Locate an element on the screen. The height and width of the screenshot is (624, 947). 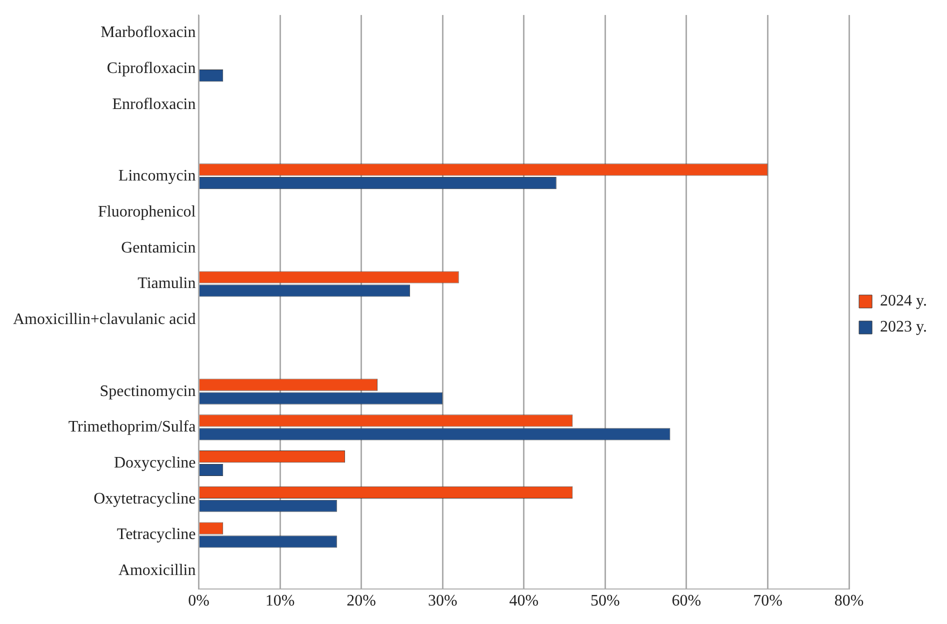
y-tick-label: Fluorophenicol is located at coordinates (147, 211).